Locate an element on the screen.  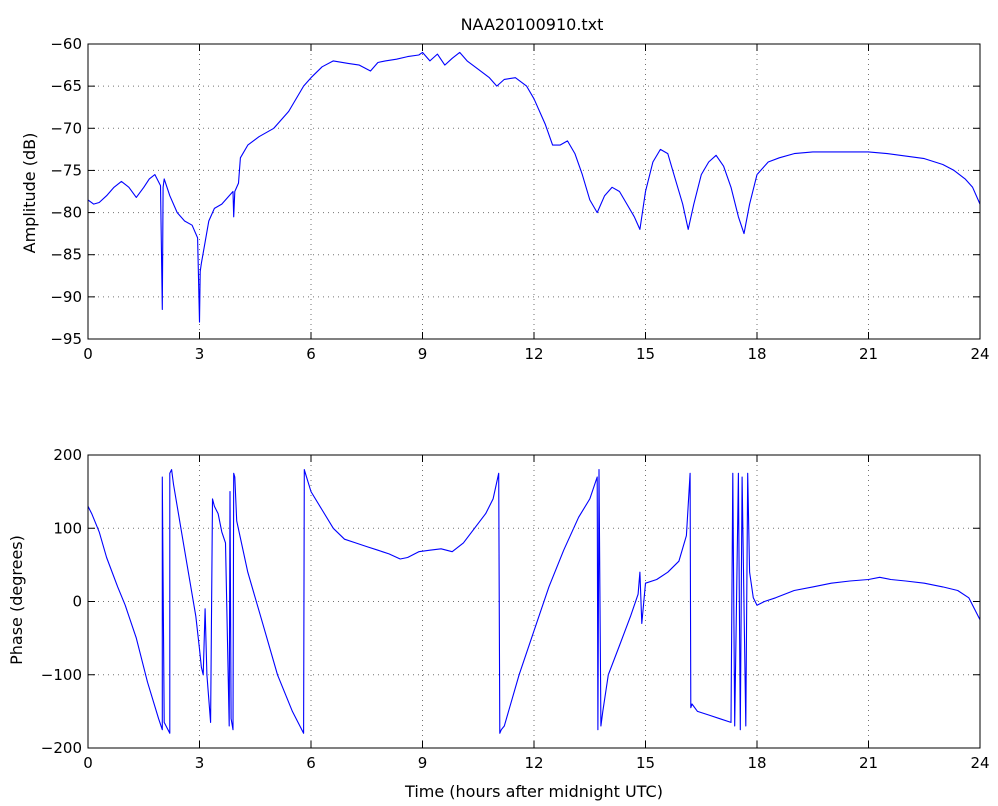
amplitude-x-tick-label: 0 is located at coordinates (88, 354).